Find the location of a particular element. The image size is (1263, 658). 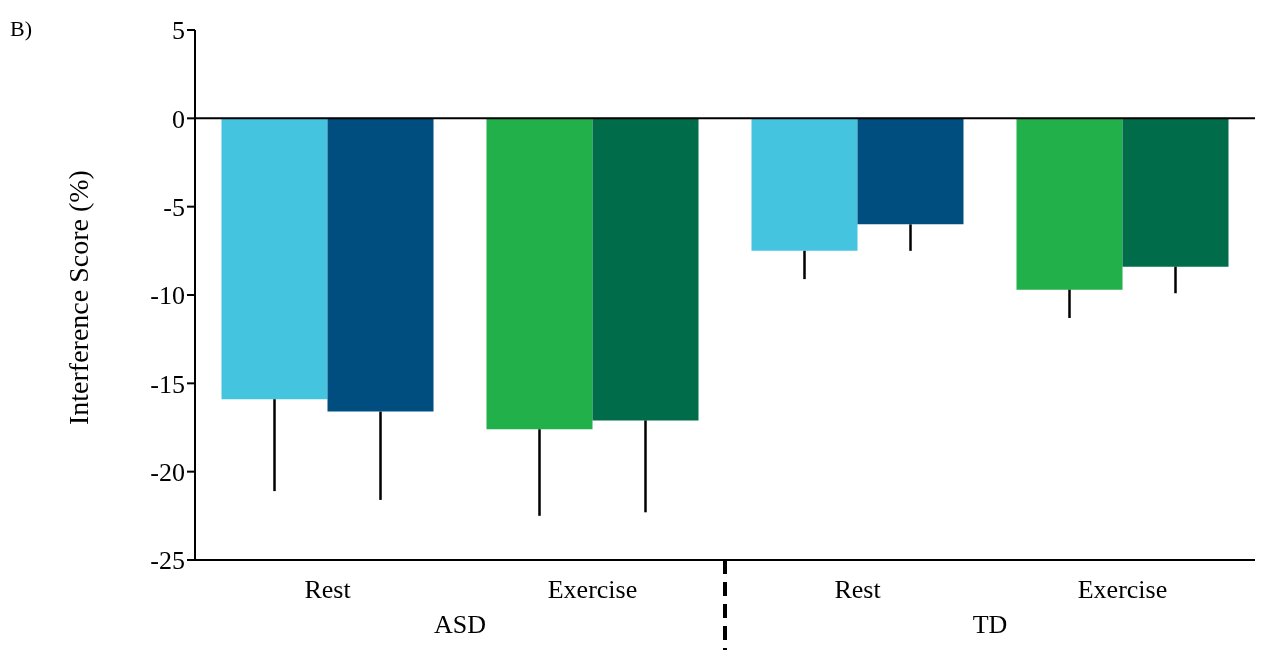

y-axis-title: Interference Score (%) is located at coordinates (78, 297).